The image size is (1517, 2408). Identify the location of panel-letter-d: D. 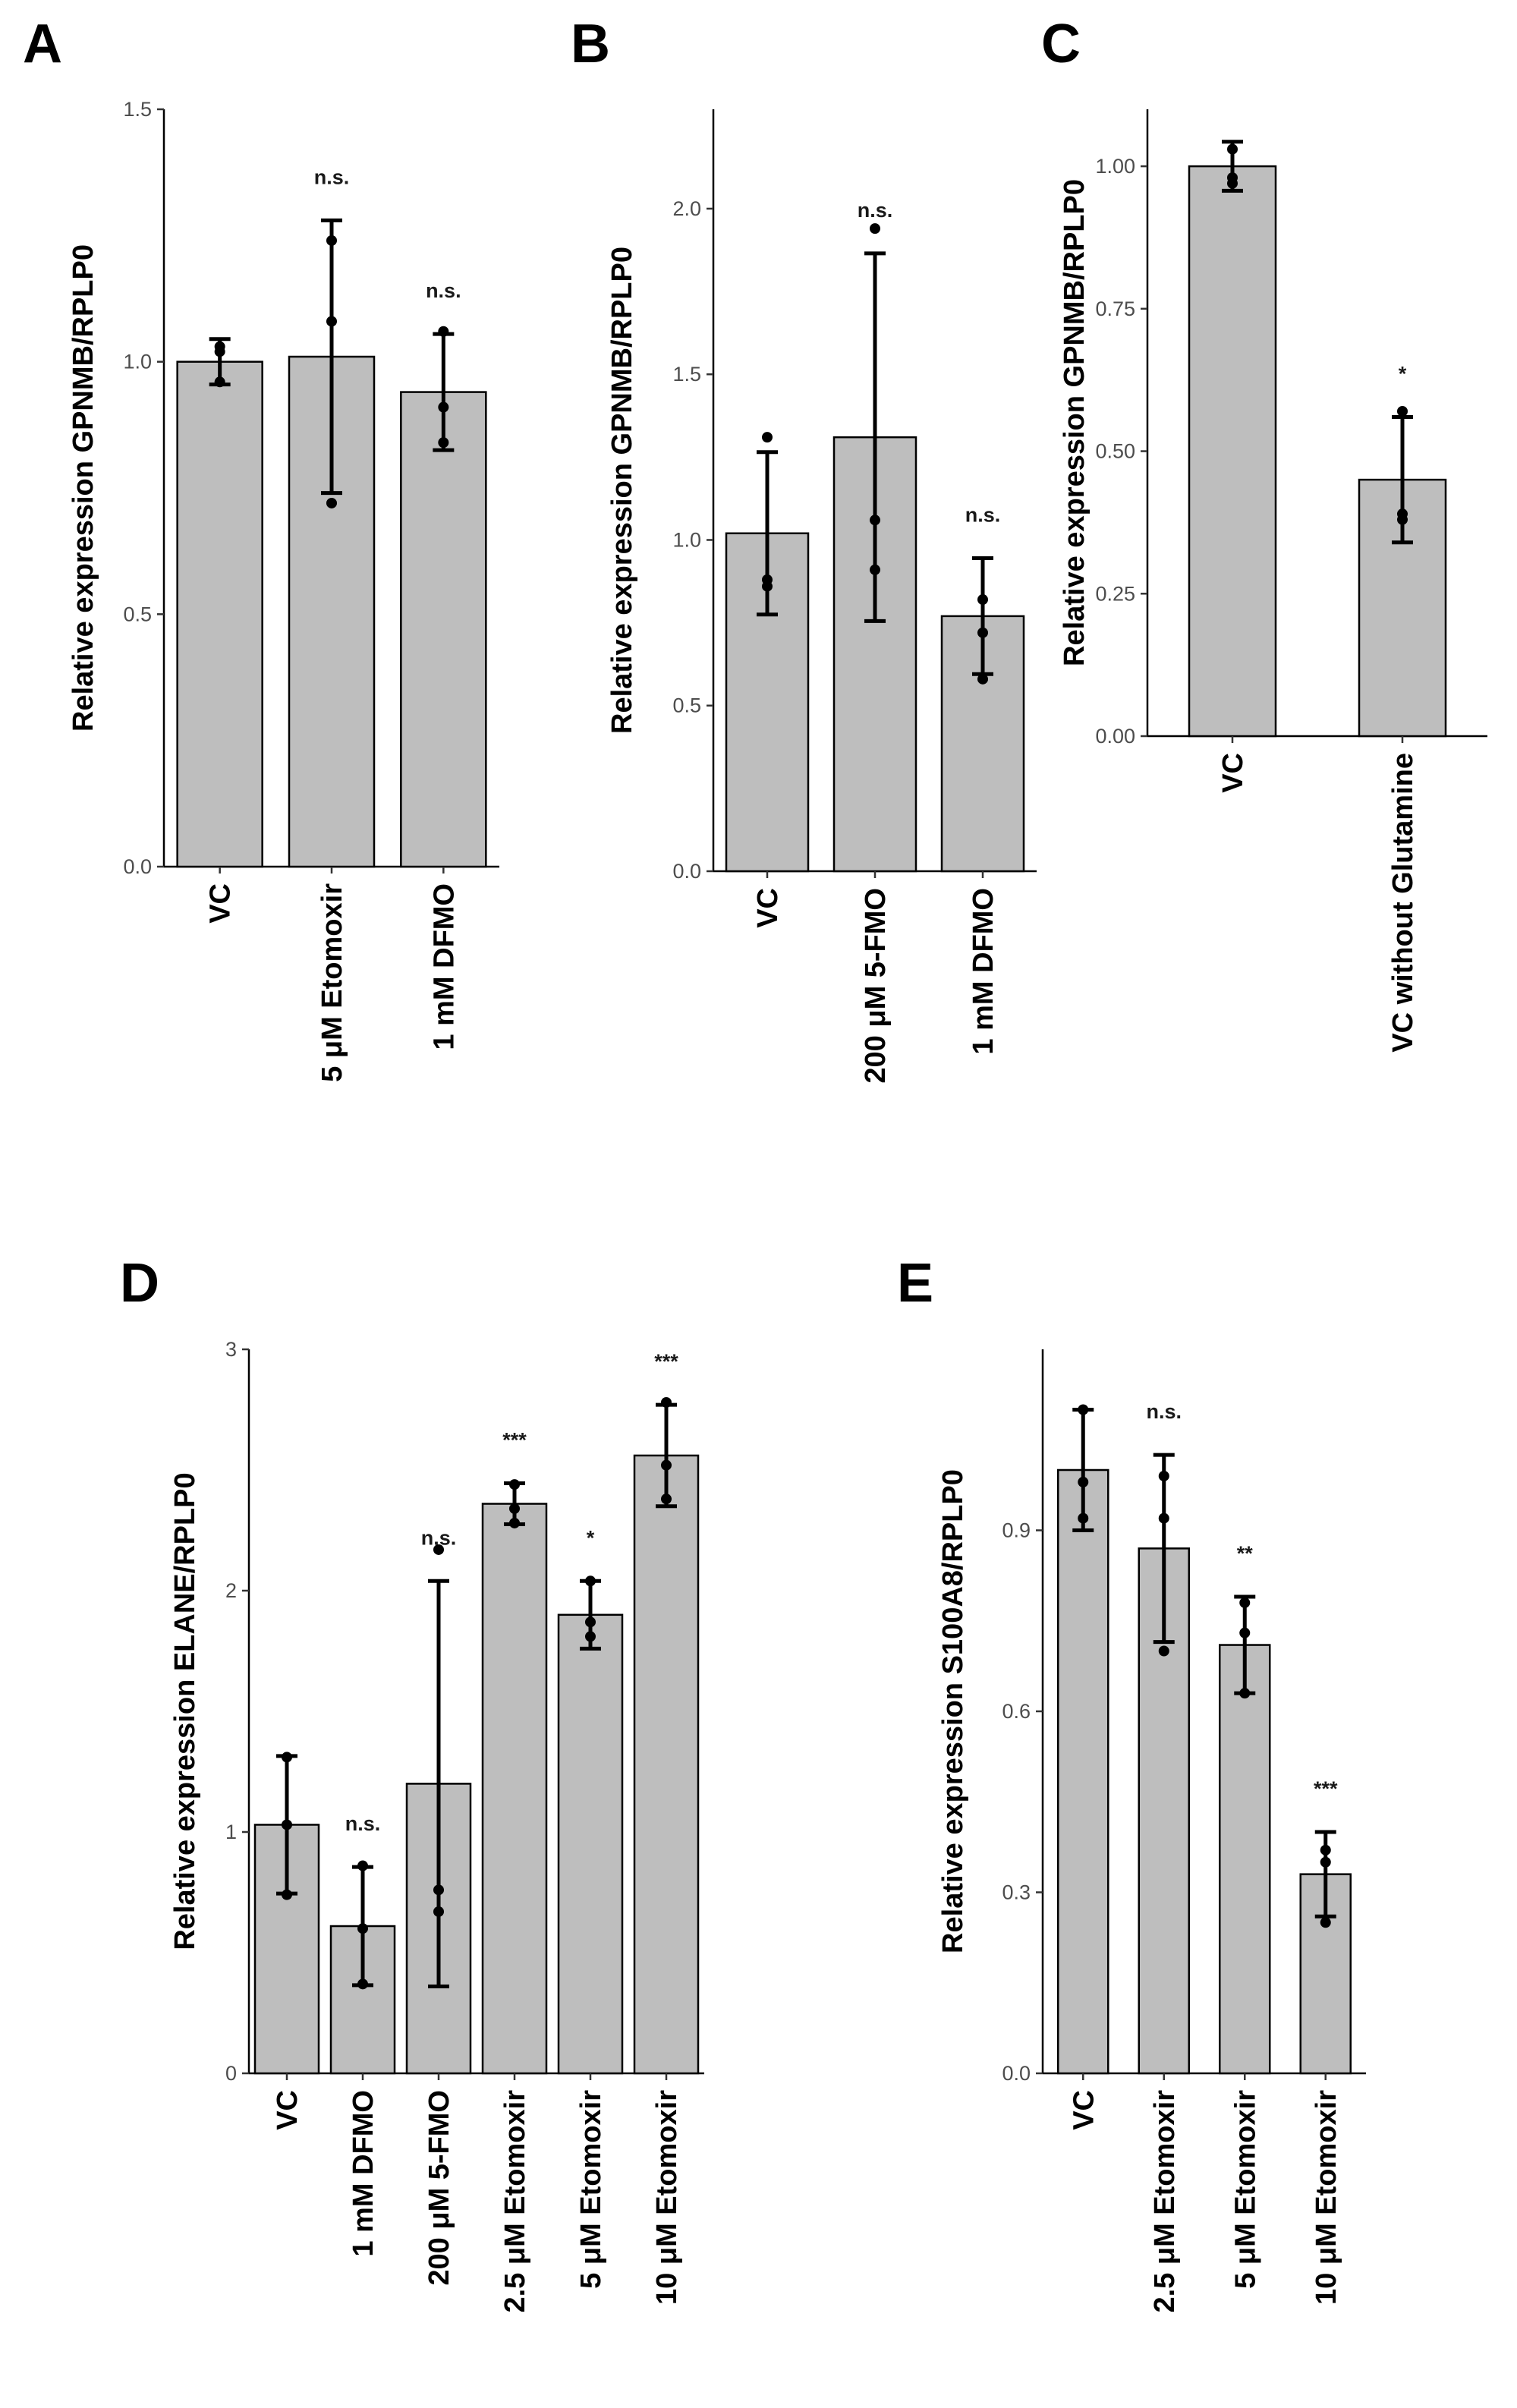
(139, 1283).